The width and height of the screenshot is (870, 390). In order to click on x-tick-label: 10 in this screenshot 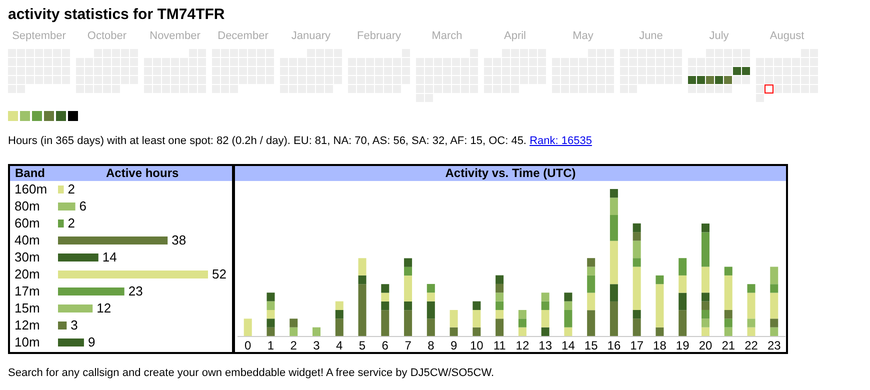, I will do `click(477, 345)`.